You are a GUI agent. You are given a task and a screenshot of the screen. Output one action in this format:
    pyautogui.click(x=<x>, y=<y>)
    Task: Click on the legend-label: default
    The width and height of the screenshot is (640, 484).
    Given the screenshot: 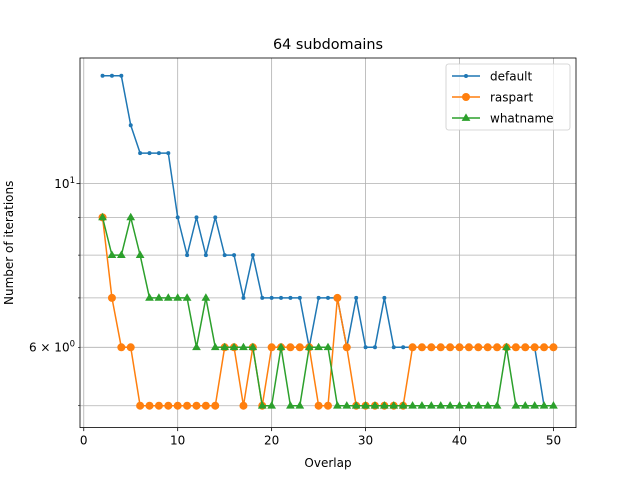 What is the action you would take?
    pyautogui.click(x=511, y=76)
    